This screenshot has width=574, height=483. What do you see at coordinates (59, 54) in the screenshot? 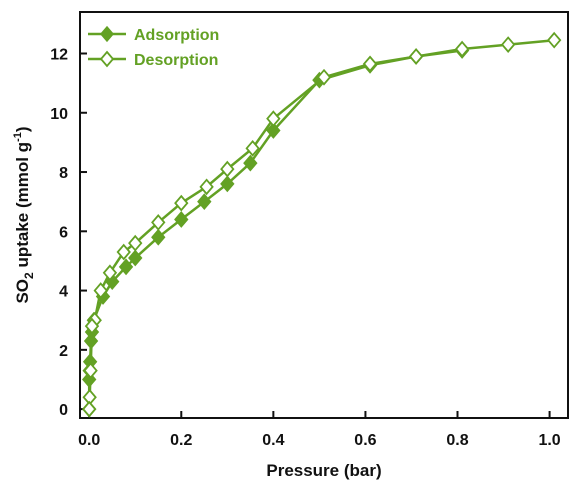
I see `y-tick-label: 12` at bounding box center [59, 54].